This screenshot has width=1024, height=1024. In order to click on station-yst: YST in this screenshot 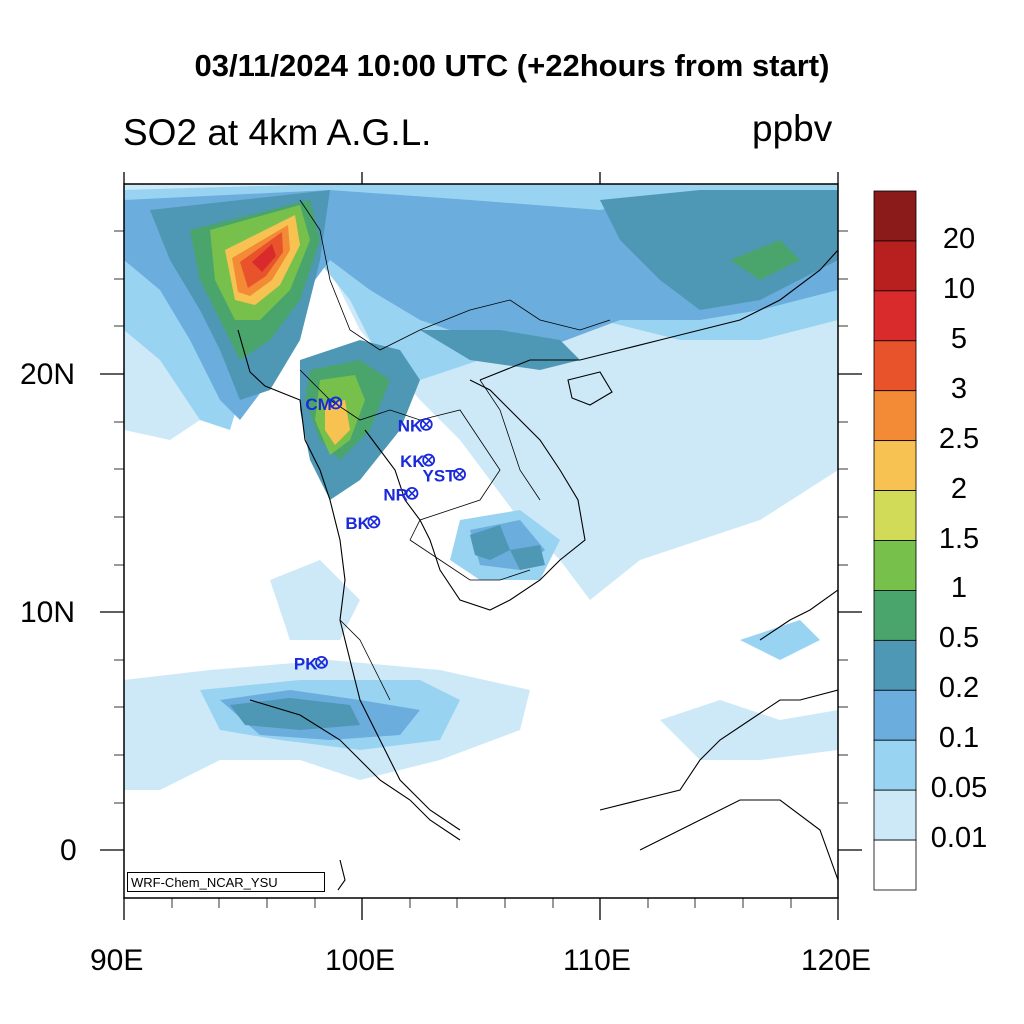, I will do `click(444, 475)`.